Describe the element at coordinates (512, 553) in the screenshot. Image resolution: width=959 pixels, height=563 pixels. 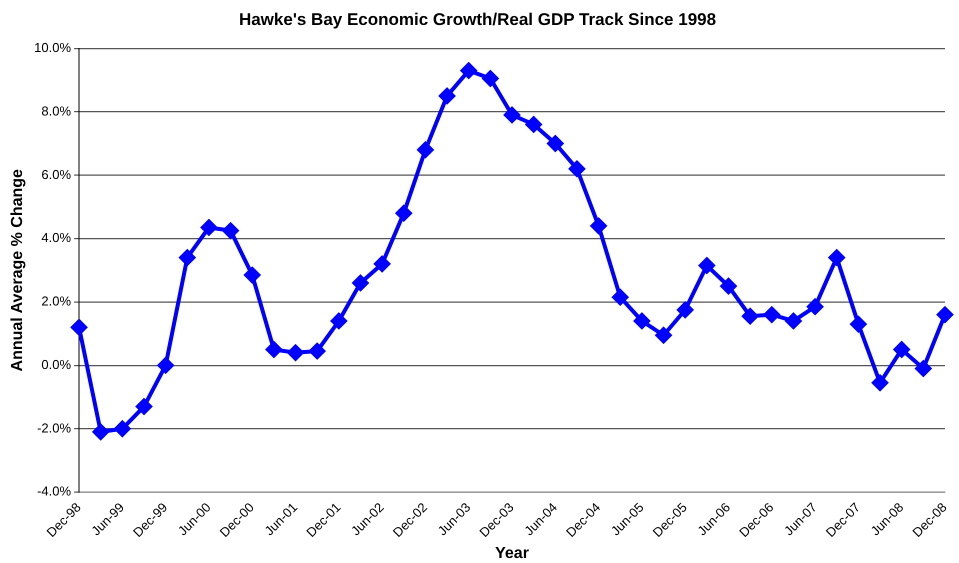
I see `x-axis-title: Year` at that location.